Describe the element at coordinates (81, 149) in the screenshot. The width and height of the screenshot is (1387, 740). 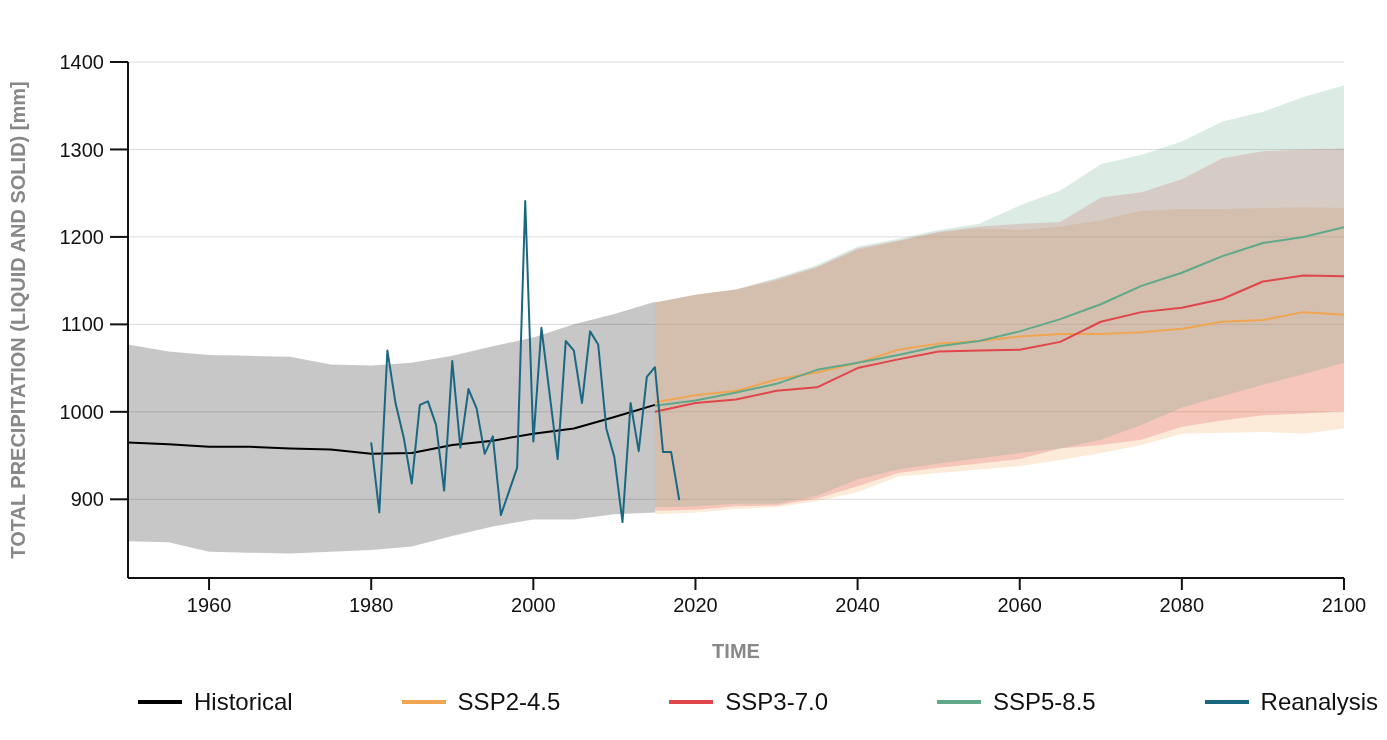
I see `y-tick-label: 1300` at that location.